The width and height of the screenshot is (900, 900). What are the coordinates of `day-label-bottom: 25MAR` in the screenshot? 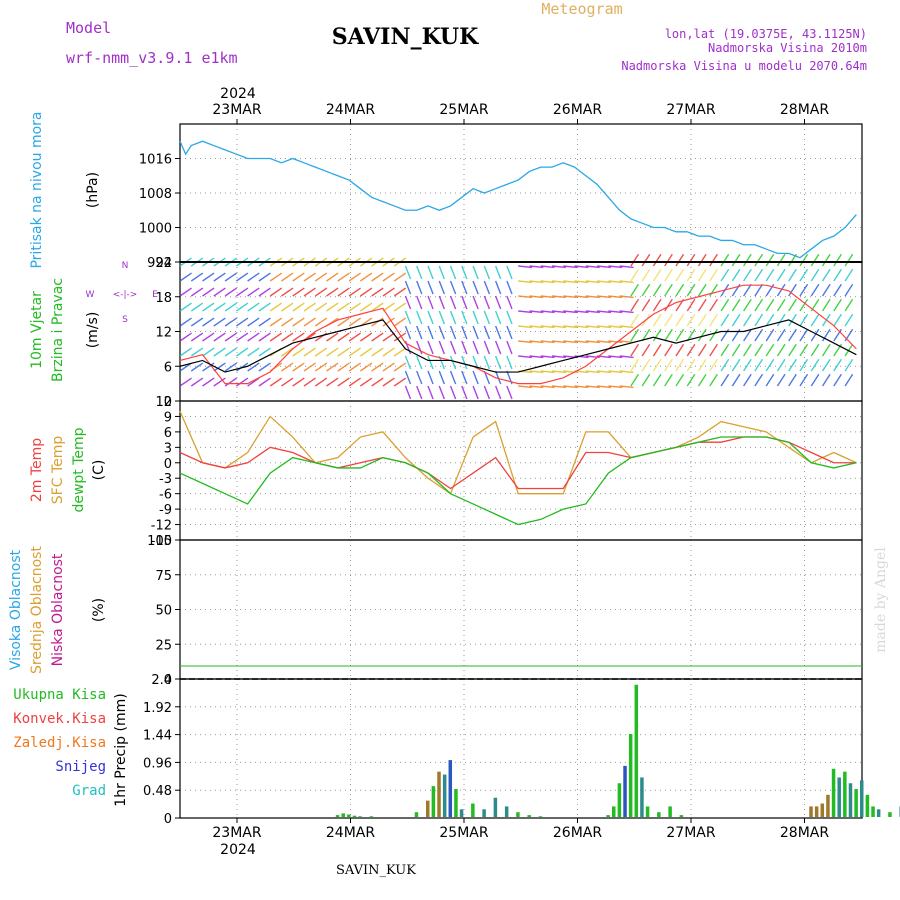 It's located at (463, 833).